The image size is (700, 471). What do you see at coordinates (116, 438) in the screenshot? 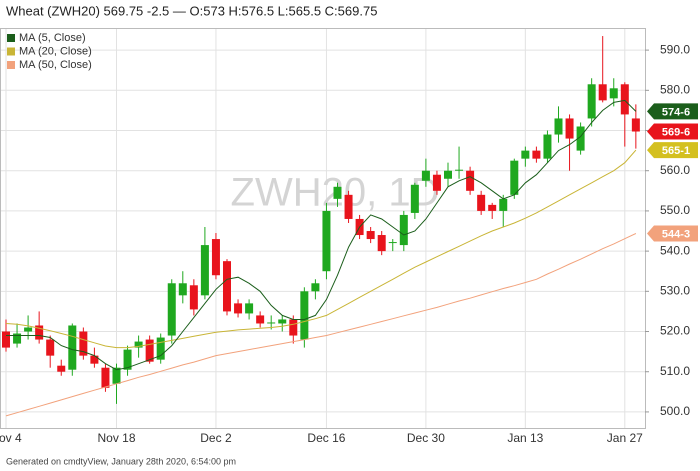
I see `x-tick-label: Nov 18` at bounding box center [116, 438].